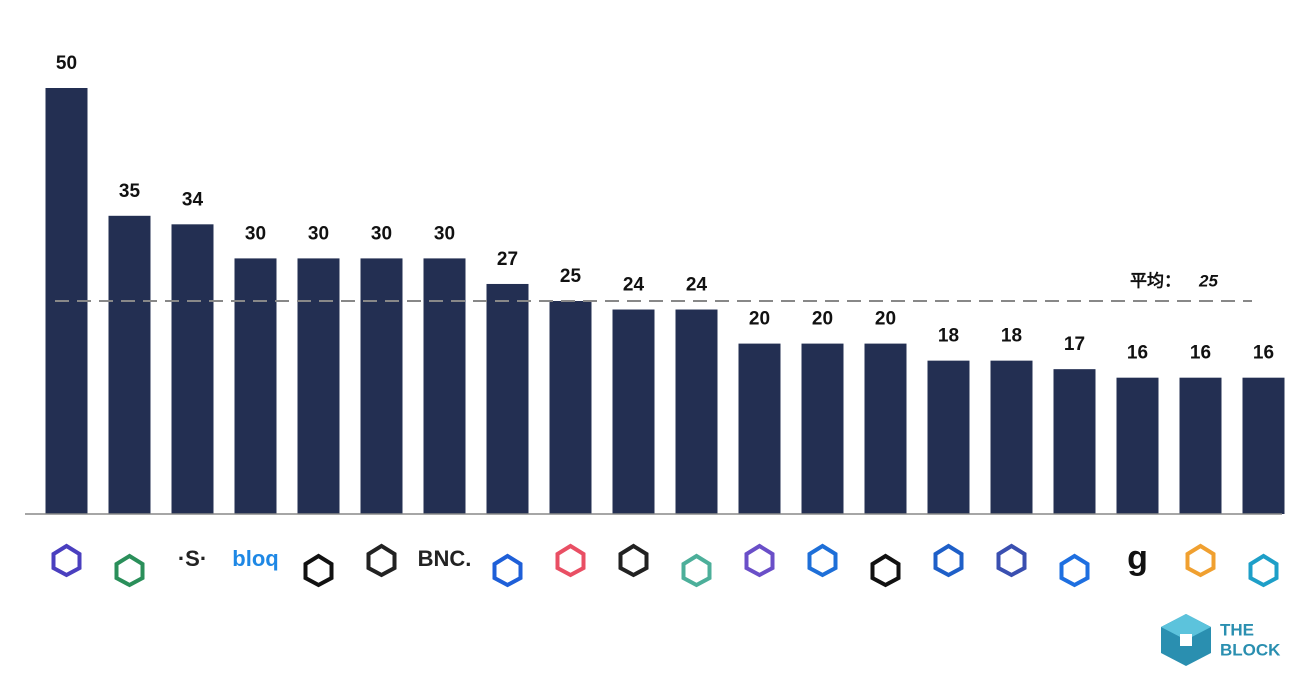 This screenshot has height=687, width=1316. I want to click on value-label: 35, so click(130, 191).